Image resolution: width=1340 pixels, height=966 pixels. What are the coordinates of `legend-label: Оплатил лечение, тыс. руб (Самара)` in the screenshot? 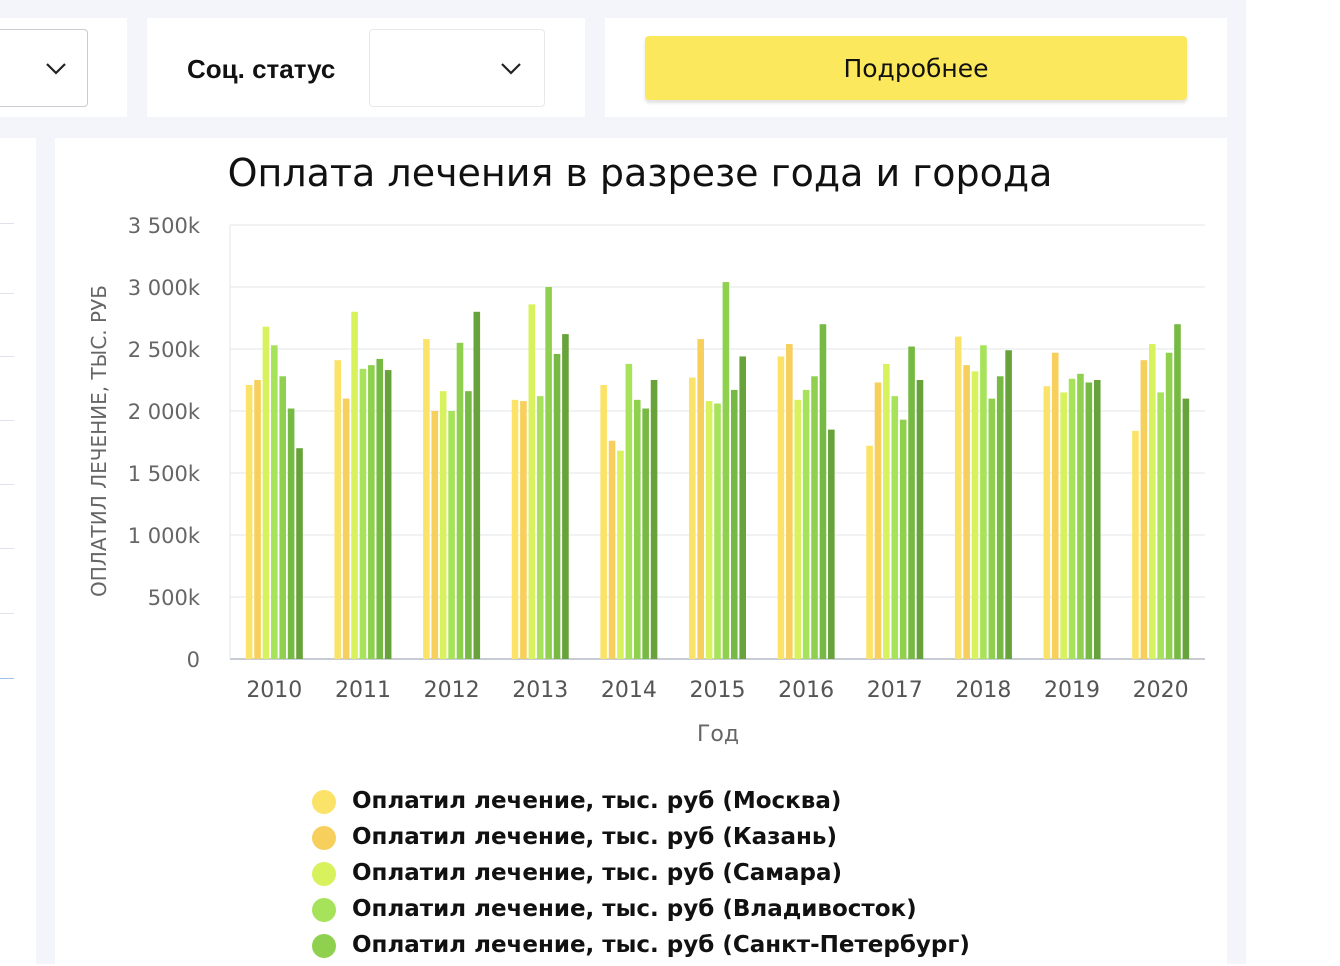 It's located at (597, 873).